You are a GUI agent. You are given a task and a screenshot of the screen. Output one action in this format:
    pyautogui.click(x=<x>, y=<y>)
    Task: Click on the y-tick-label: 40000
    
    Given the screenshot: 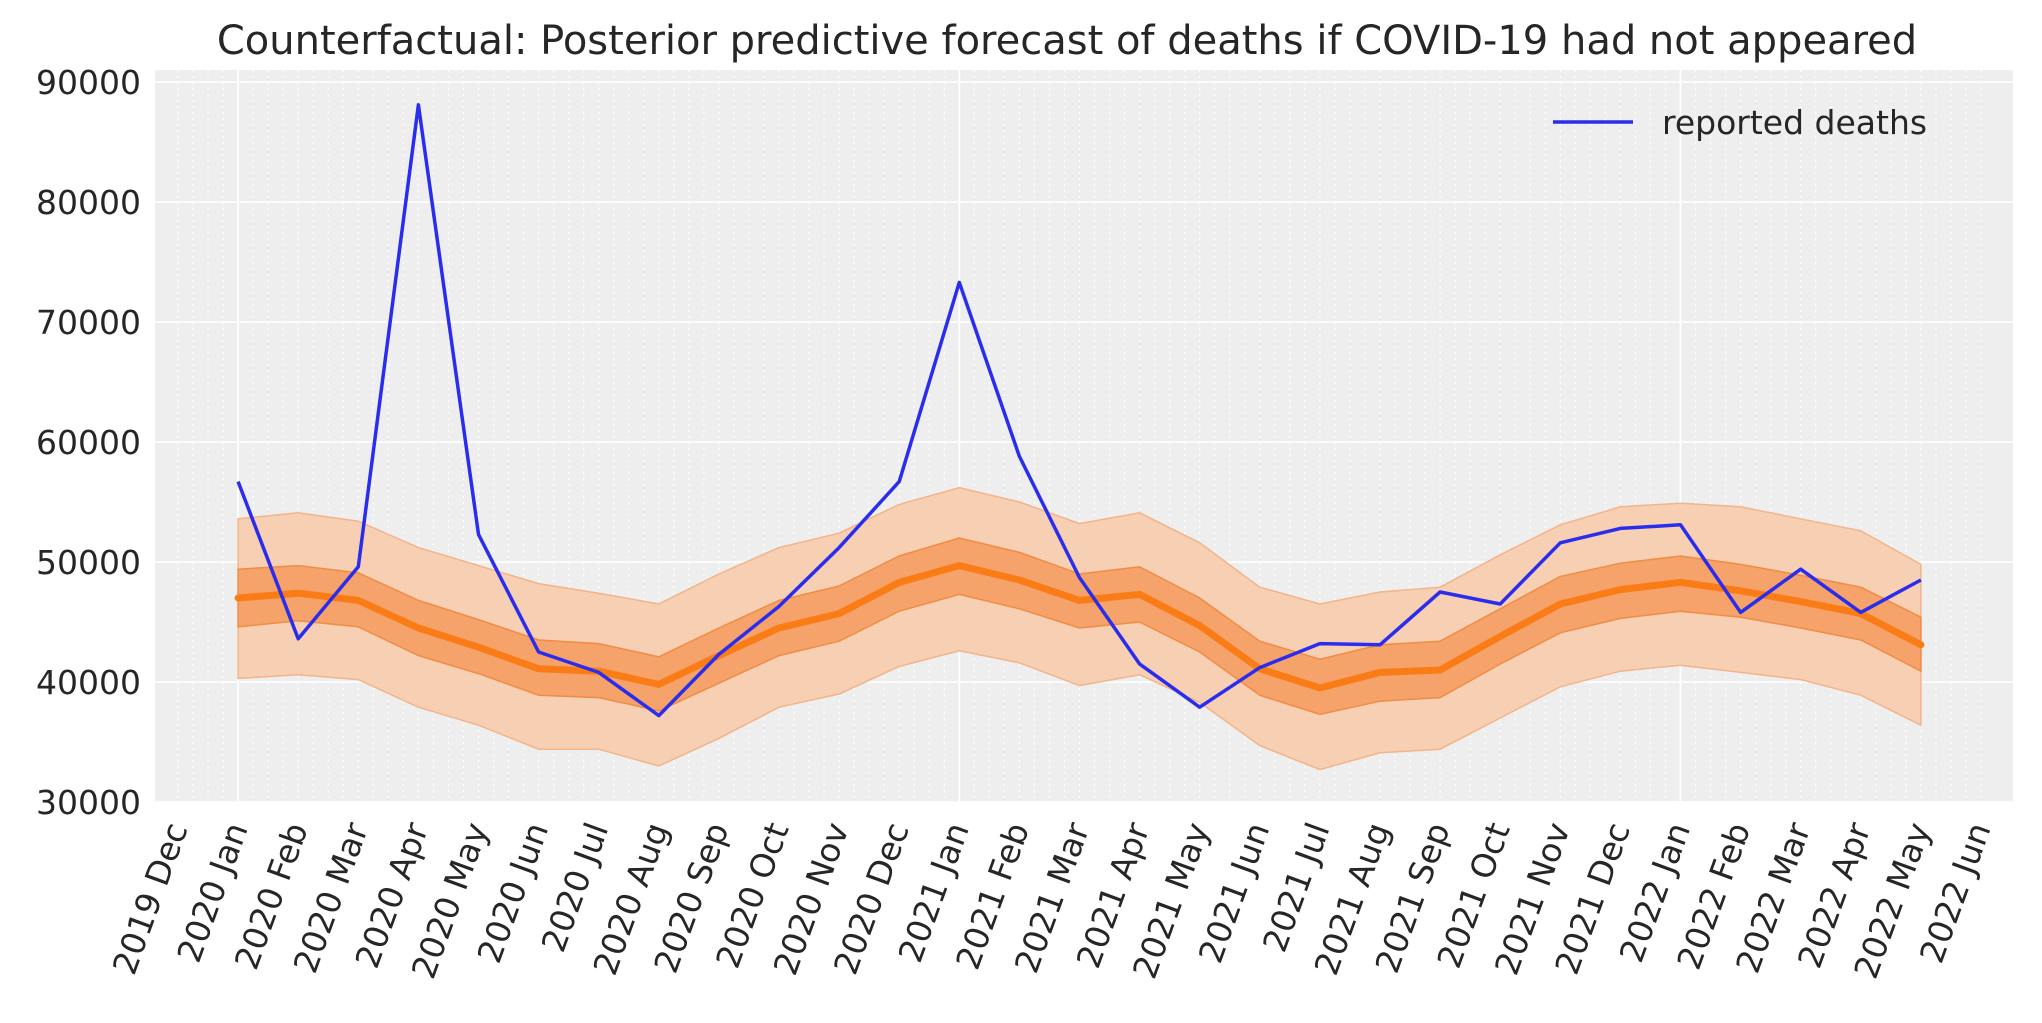 What is the action you would take?
    pyautogui.click(x=88, y=682)
    